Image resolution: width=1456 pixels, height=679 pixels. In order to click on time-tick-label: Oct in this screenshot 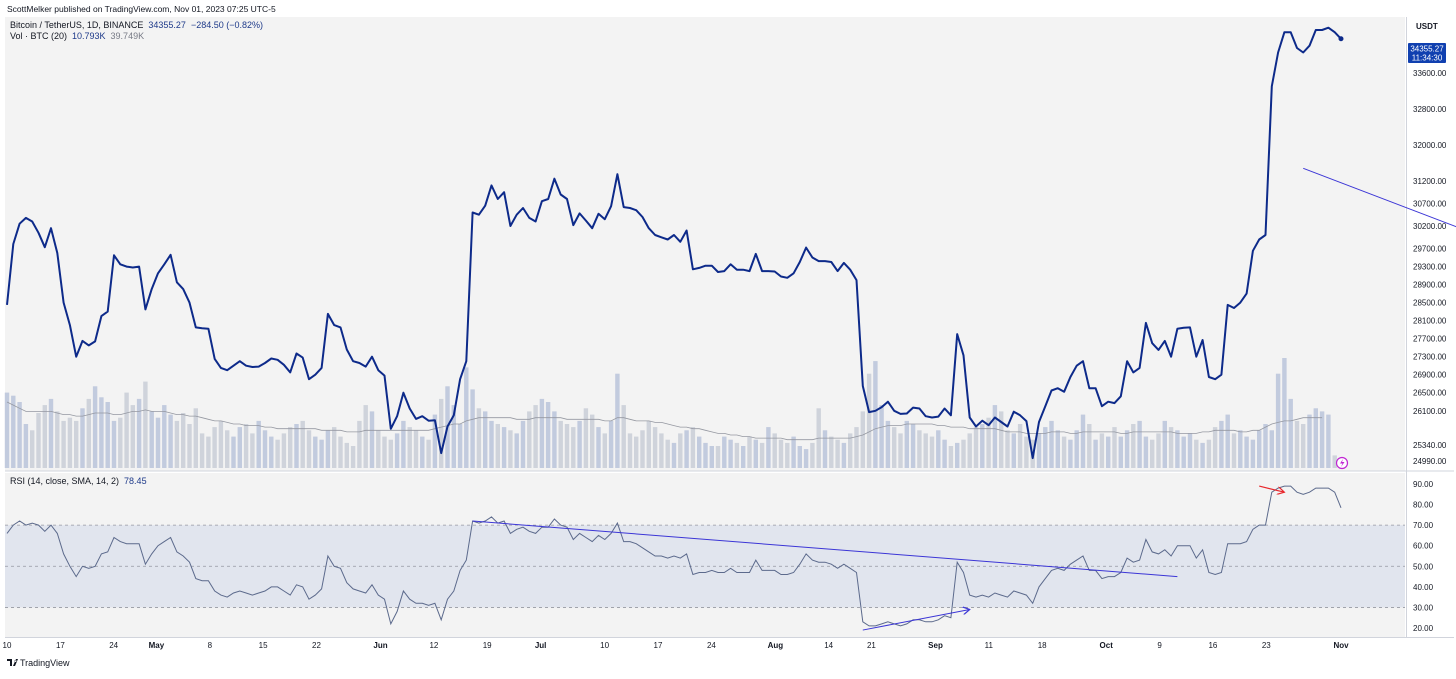, I will do `click(1107, 645)`.